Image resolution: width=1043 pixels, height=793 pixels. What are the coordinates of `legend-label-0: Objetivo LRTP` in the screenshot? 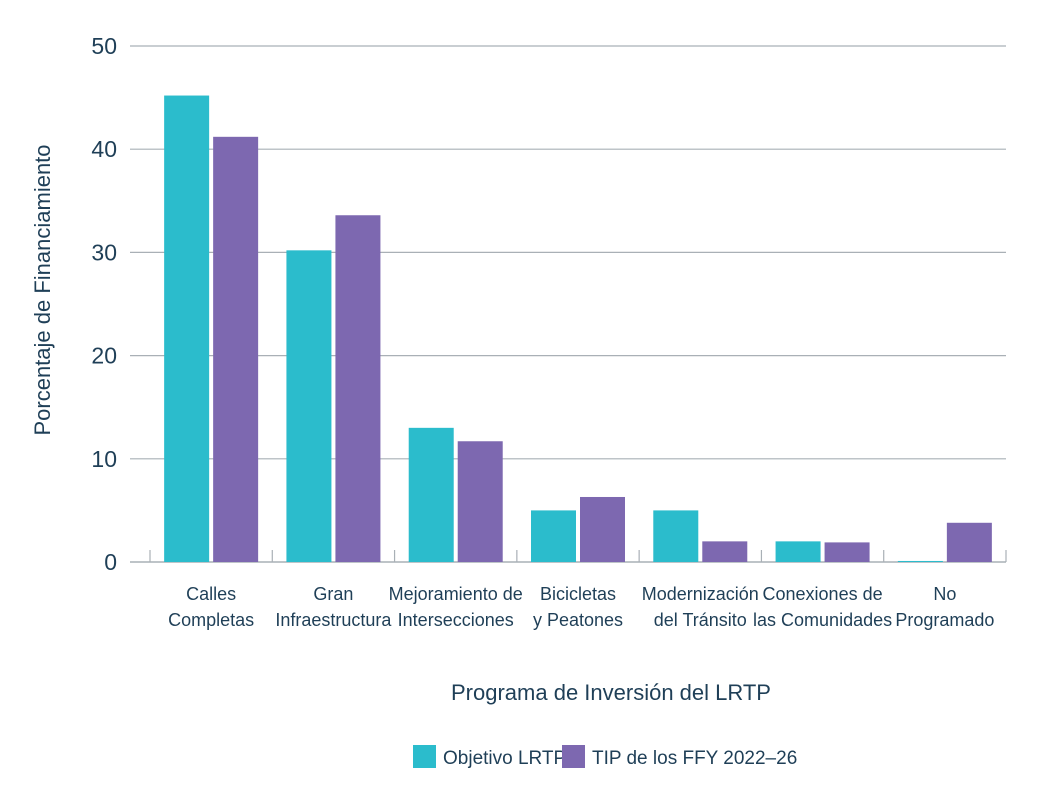 It's located at (504, 758).